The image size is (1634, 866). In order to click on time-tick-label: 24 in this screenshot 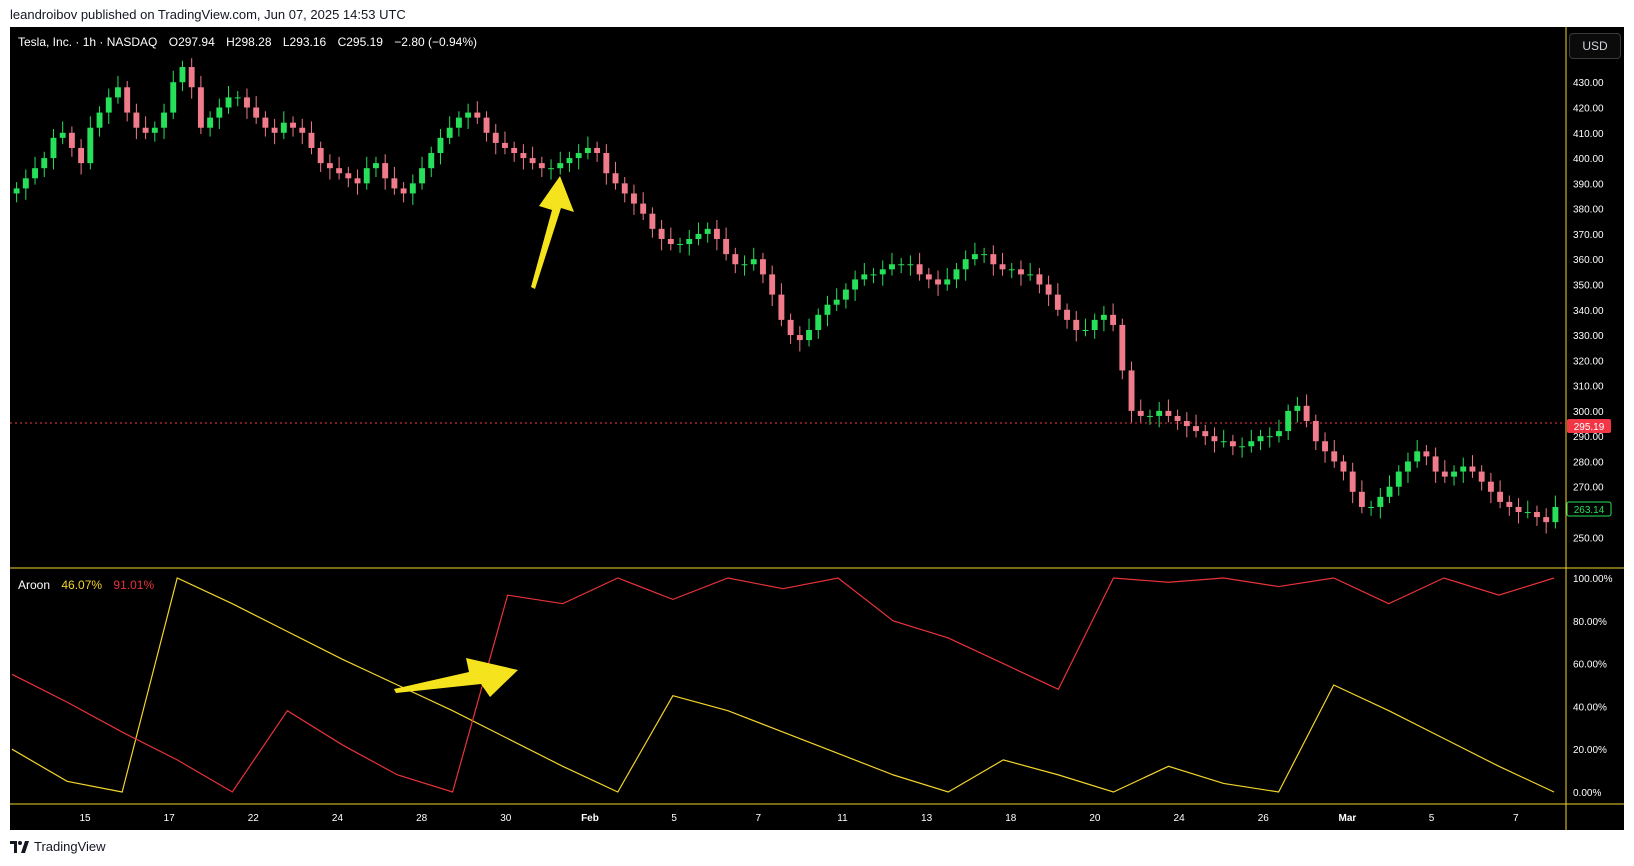, I will do `click(338, 818)`.